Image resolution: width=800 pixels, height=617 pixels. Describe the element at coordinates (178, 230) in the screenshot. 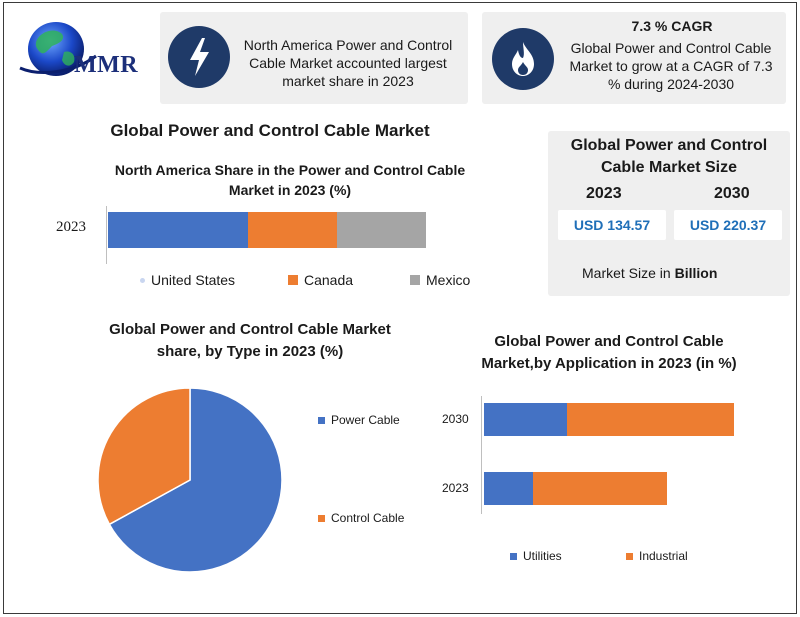

I see `na-bar-segment-united-states` at that location.